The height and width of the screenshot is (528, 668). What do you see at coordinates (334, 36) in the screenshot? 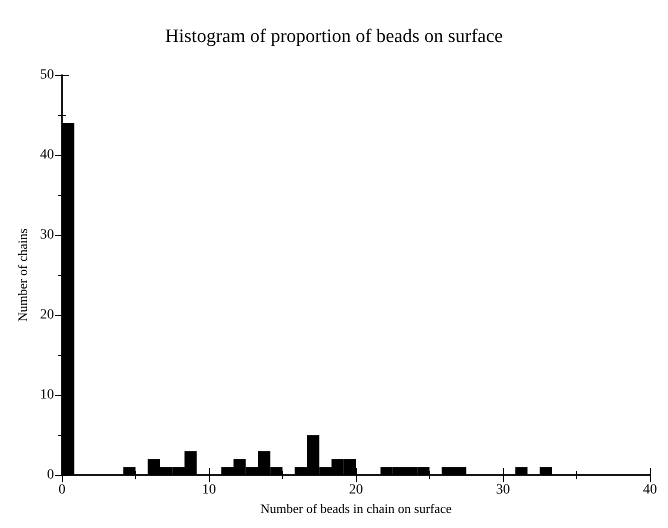
I see `chart-title: Histogram of proportion of beads on surface` at bounding box center [334, 36].